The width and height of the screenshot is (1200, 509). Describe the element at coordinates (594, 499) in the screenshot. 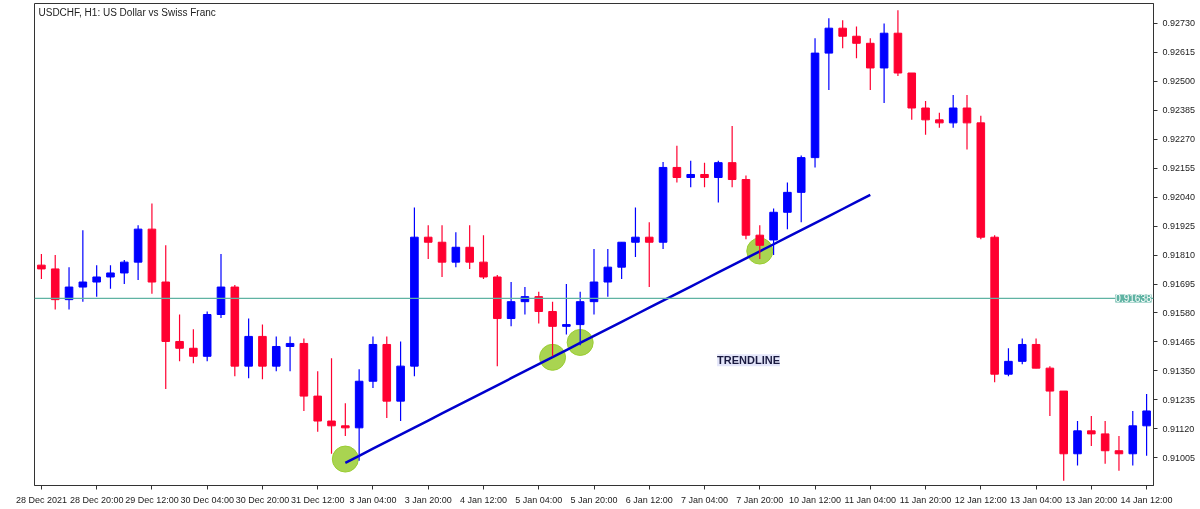

I see `x-tick-label: 5 Jan 20:00` at that location.